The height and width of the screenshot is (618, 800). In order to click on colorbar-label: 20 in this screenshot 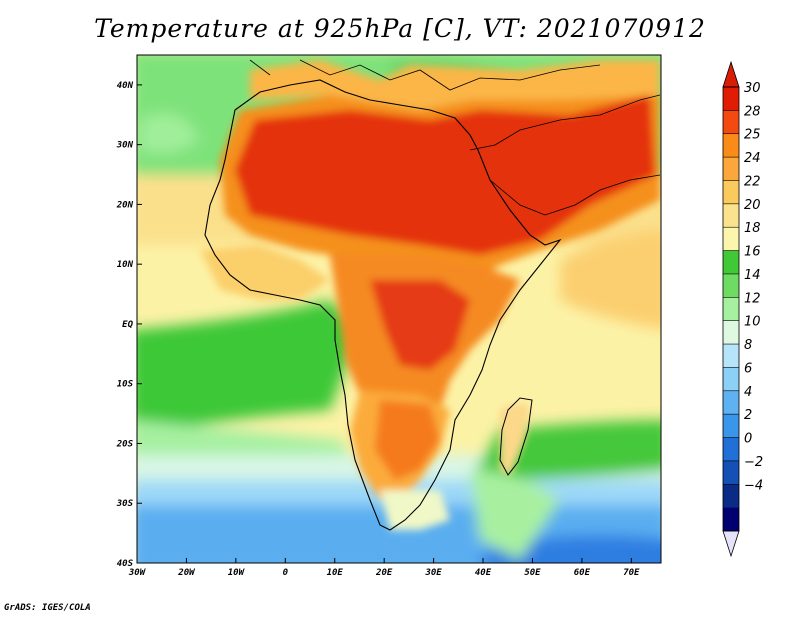, I will do `click(752, 205)`.